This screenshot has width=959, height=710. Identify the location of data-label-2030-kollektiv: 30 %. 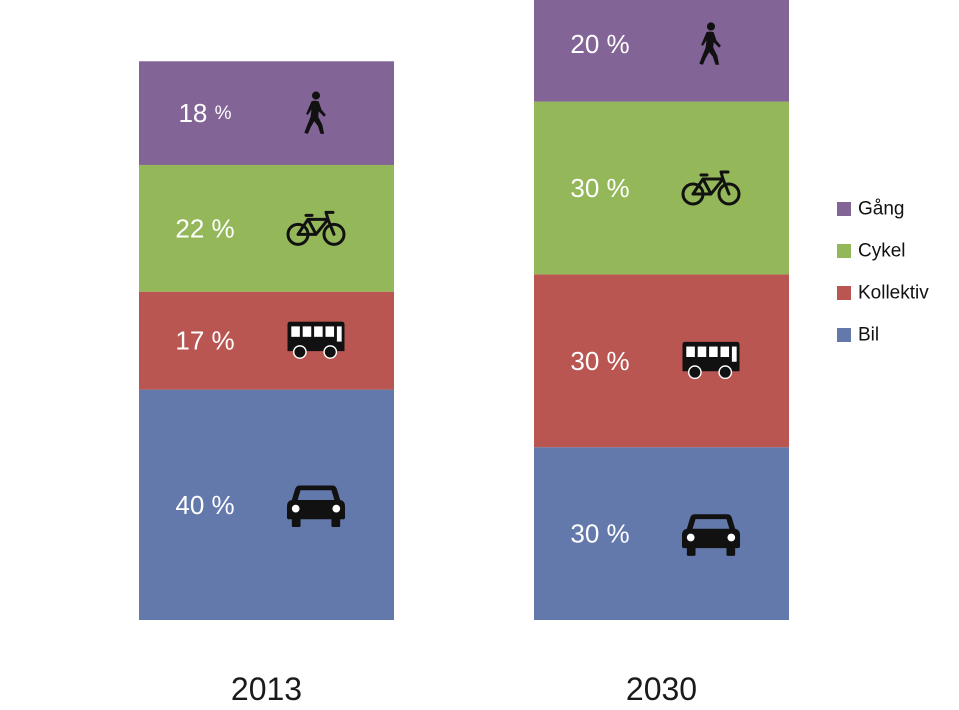
(599, 361).